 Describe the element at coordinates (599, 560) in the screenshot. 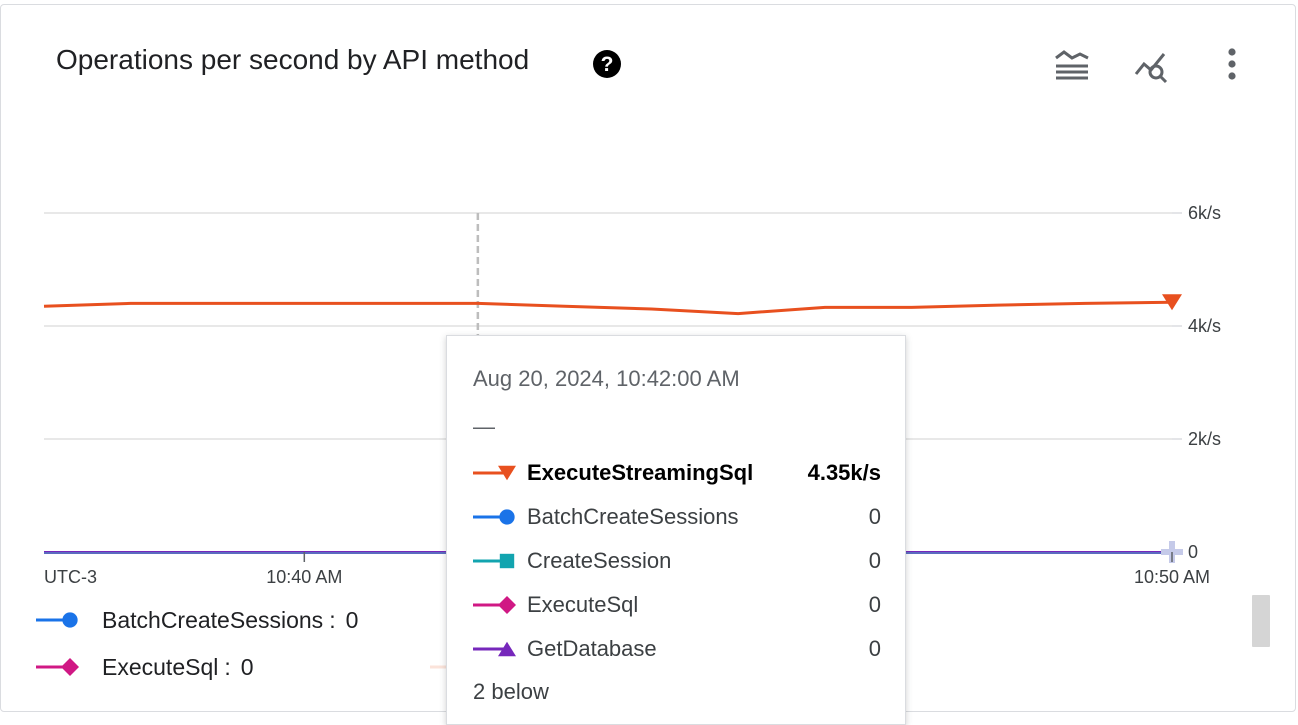

I see `tooltip-series-name: CreateSession` at that location.